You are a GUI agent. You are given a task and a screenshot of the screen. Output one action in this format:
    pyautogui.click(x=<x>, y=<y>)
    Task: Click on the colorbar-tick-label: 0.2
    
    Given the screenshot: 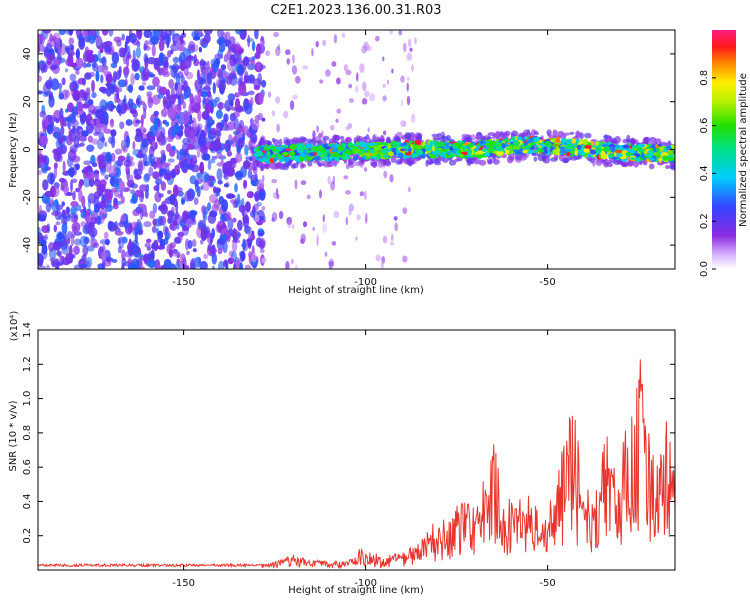 What is the action you would take?
    pyautogui.click(x=704, y=221)
    